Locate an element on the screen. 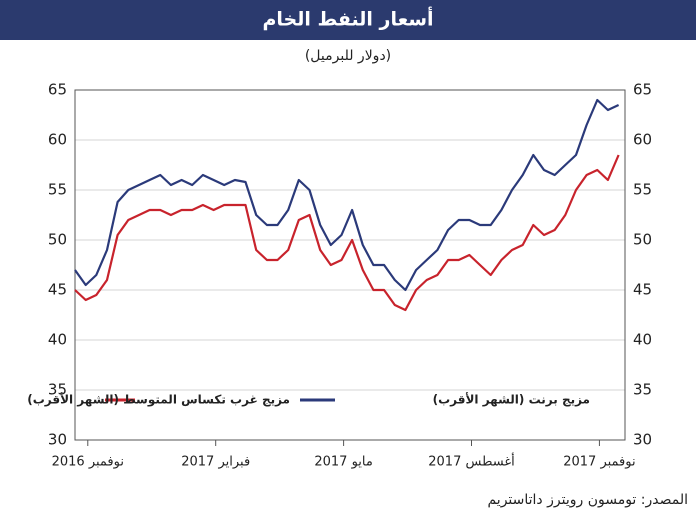 The width and height of the screenshot is (696, 521). y-tick-label-right: 45 is located at coordinates (642, 290).